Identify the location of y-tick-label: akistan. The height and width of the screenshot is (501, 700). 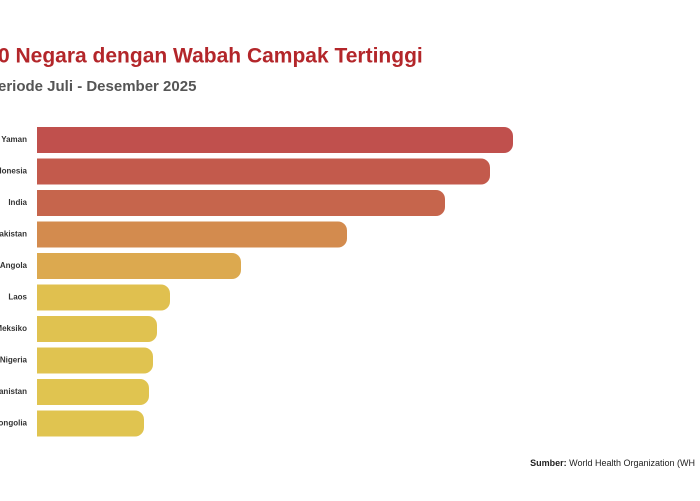
(13, 234).